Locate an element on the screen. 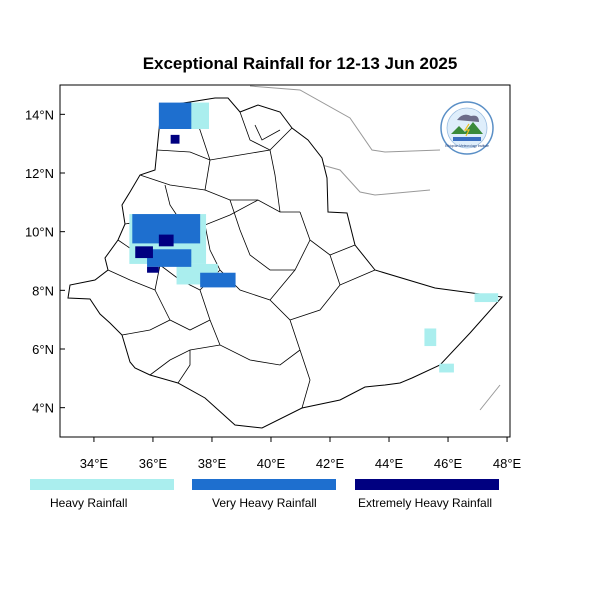  map-title: Exceptional Rainfall for 12-13 Jun 2025 is located at coordinates (300, 63).